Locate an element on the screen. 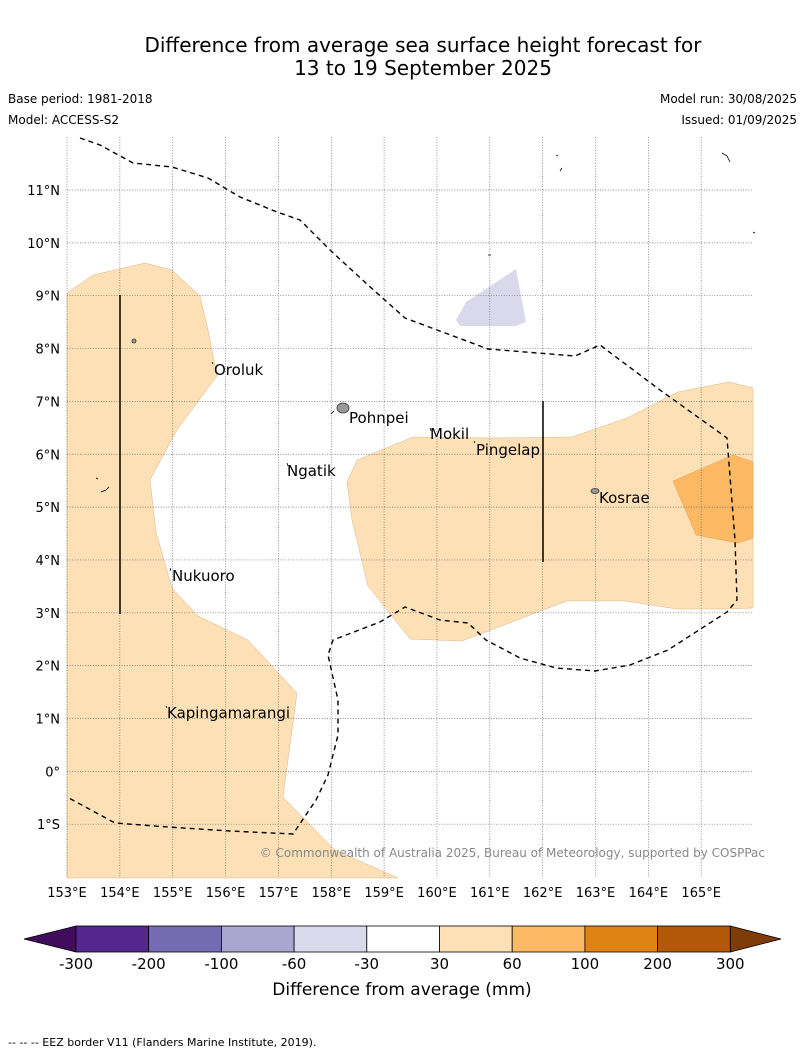  place-label-kapingamarangi: Kapingamarangi is located at coordinates (228, 713).